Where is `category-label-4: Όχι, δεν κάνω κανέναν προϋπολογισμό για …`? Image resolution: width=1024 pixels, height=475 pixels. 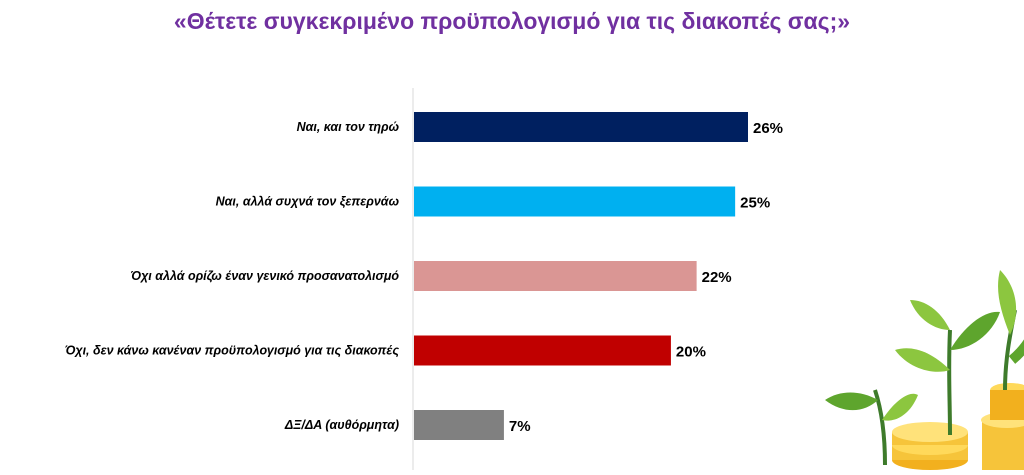
category-label-4: Όχι, δεν κάνω κανέναν προϋπολογισμό για … is located at coordinates (232, 351).